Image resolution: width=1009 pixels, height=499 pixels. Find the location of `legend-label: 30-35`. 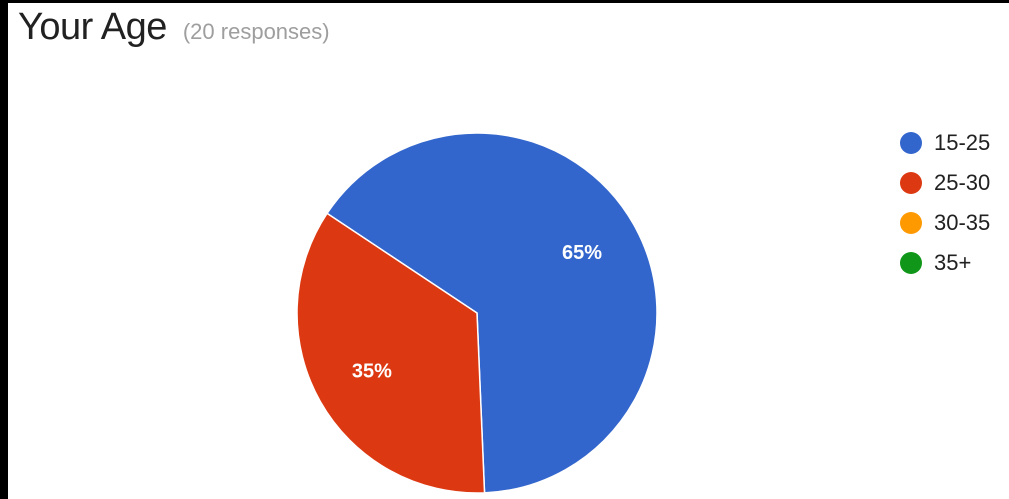

legend-label: 30-35 is located at coordinates (962, 223).